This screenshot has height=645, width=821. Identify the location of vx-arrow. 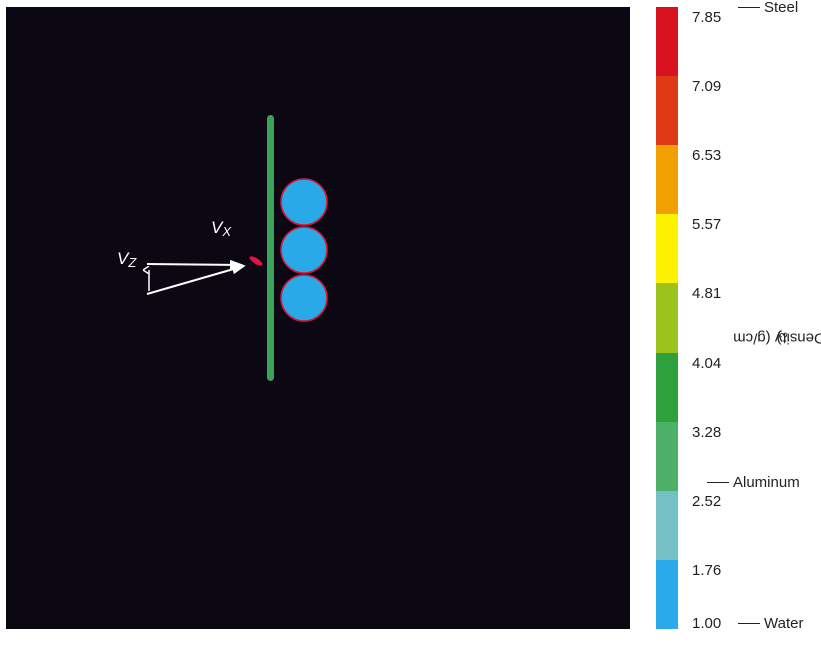
(195, 264).